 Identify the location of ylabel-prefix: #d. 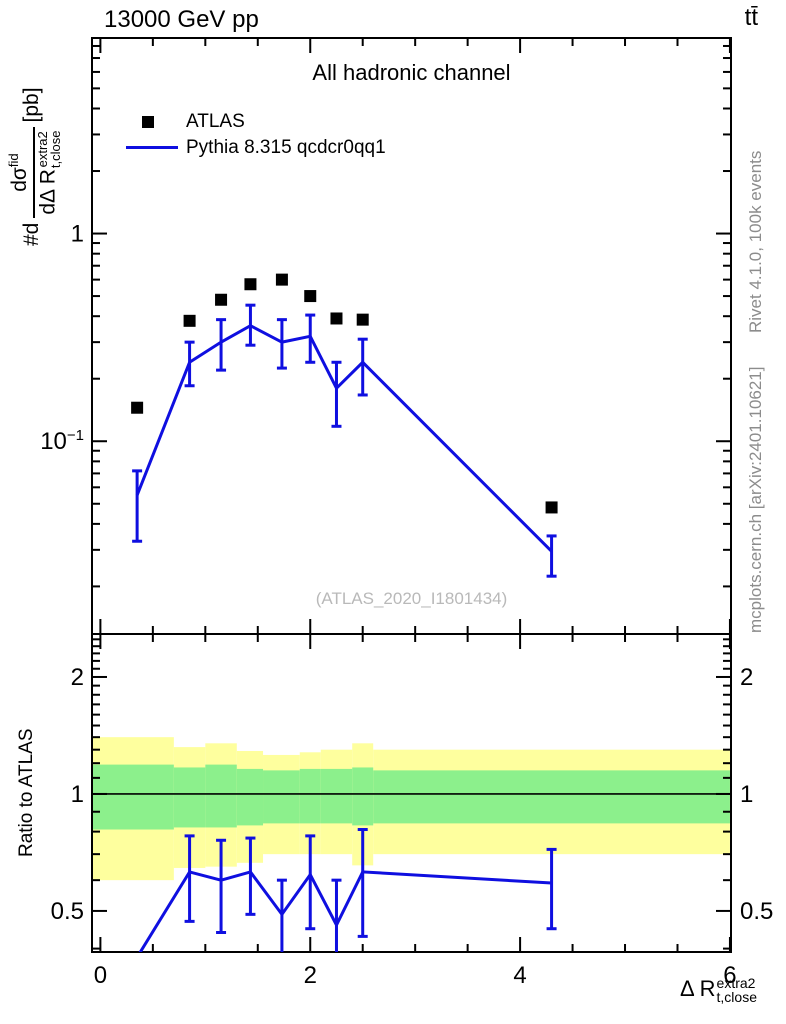
(31, 234).